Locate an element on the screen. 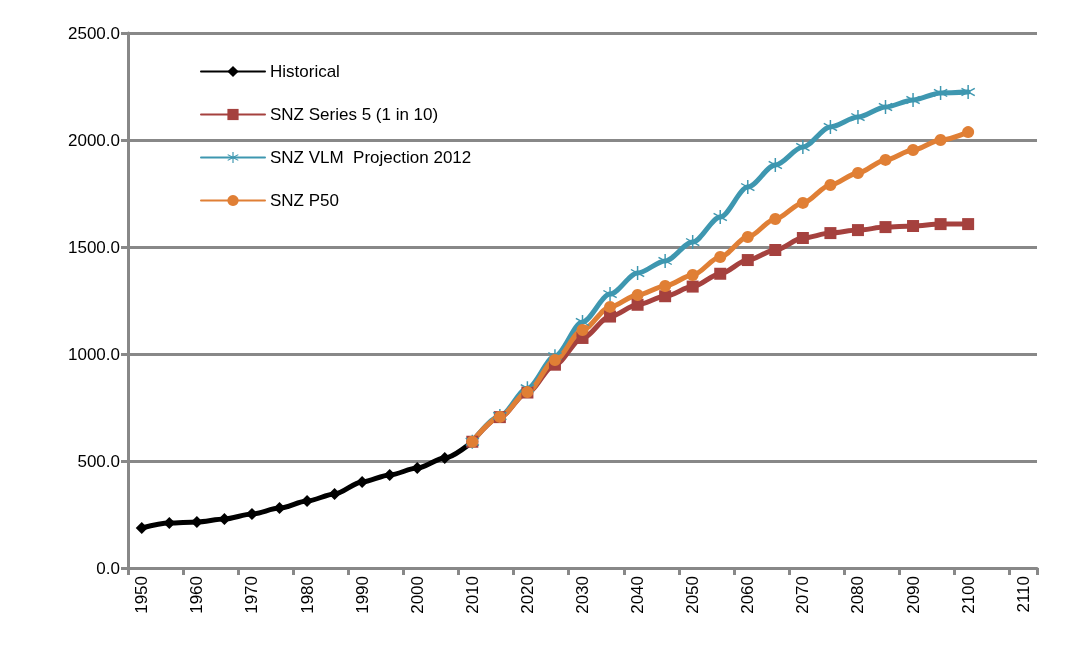 Image resolution: width=1067 pixels, height=657 pixels. y-tick-label: 2500.0 is located at coordinates (94, 33).